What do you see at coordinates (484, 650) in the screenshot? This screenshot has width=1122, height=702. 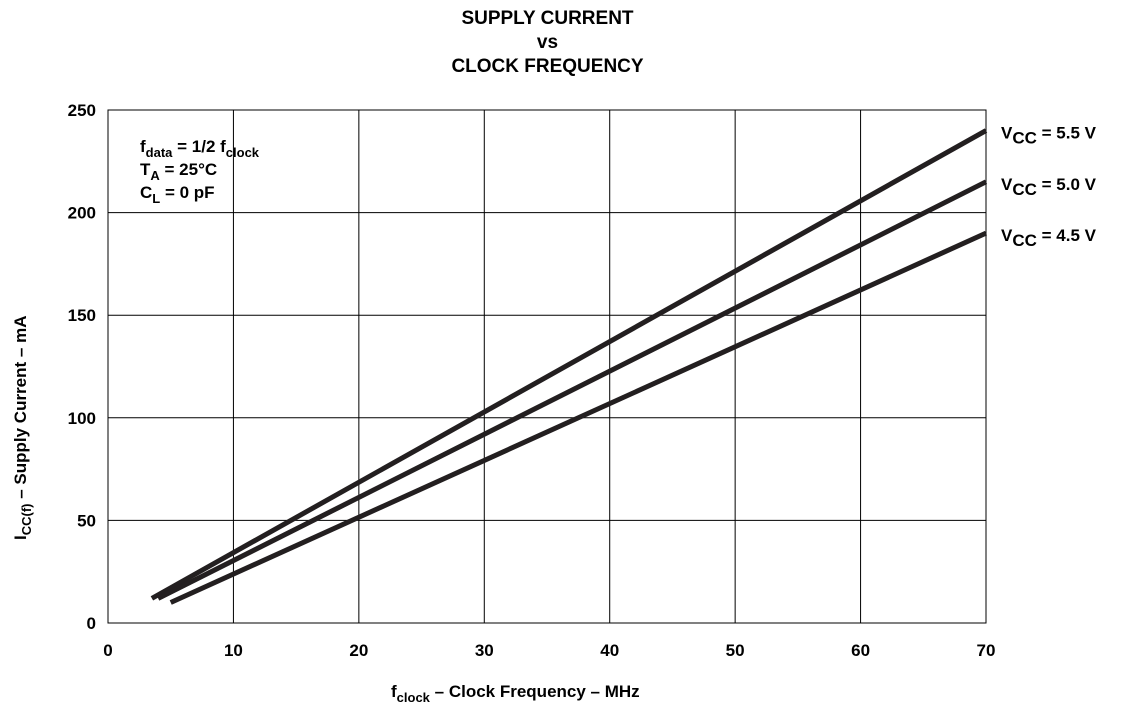 I see `x-tick-label: 30` at bounding box center [484, 650].